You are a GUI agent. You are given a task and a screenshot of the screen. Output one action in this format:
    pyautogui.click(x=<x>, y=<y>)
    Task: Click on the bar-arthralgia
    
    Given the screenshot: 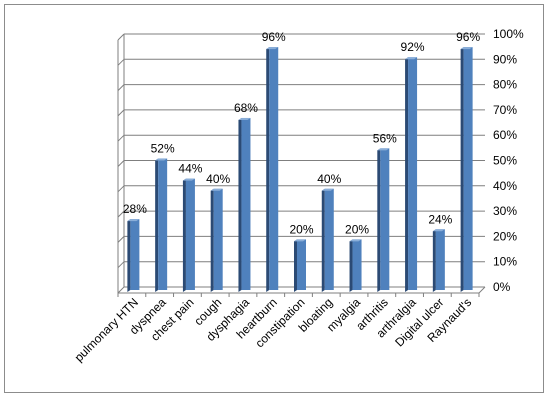 What is the action you would take?
    pyautogui.click(x=411, y=174)
    